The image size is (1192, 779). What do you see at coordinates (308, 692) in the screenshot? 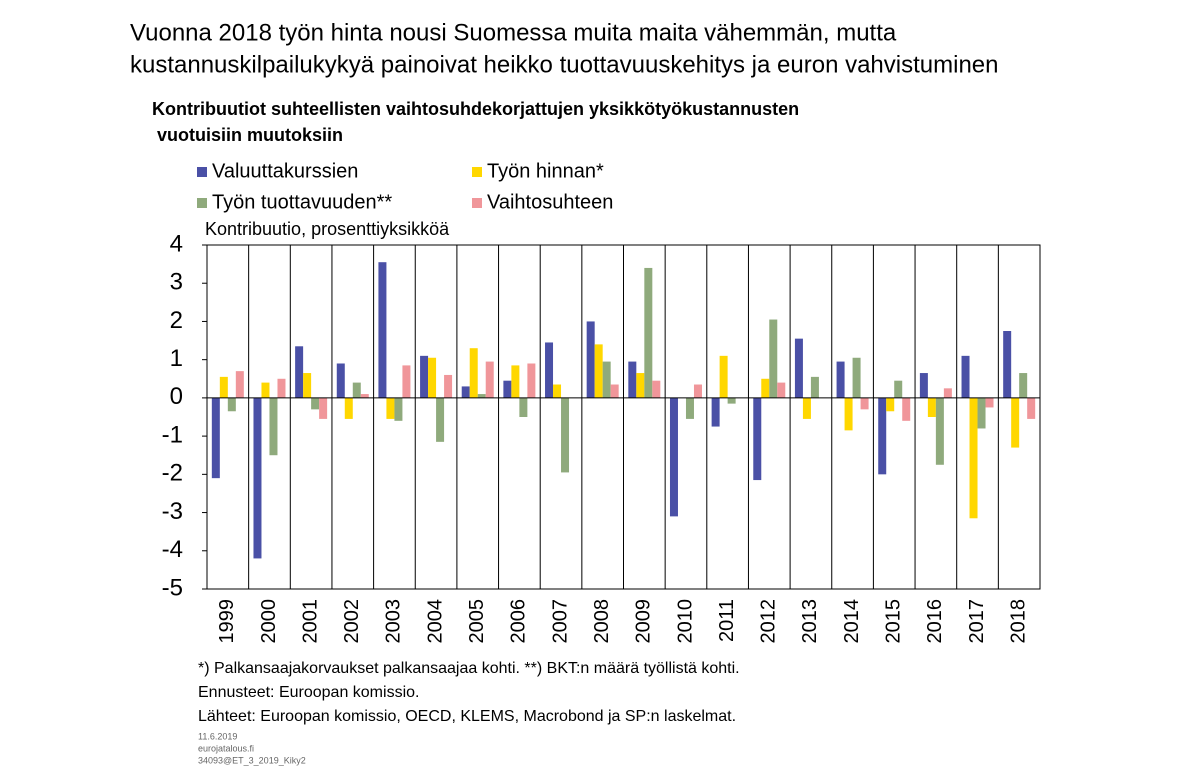
I see `note: Ennusteet: Euroopan komissio.` at bounding box center [308, 692].